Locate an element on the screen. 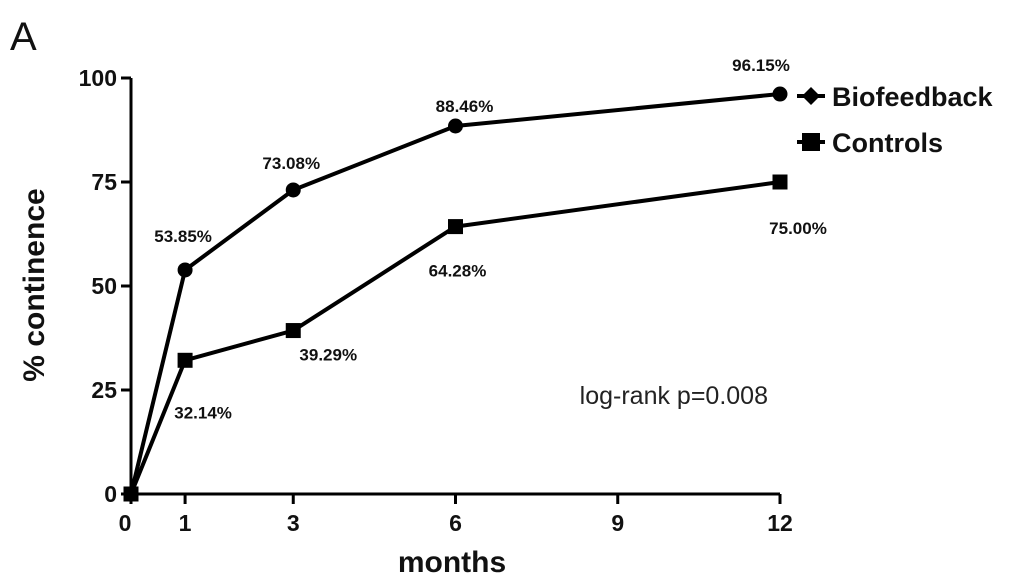 Image resolution: width=1024 pixels, height=577 pixels. x-axis-title: months is located at coordinates (452, 561).